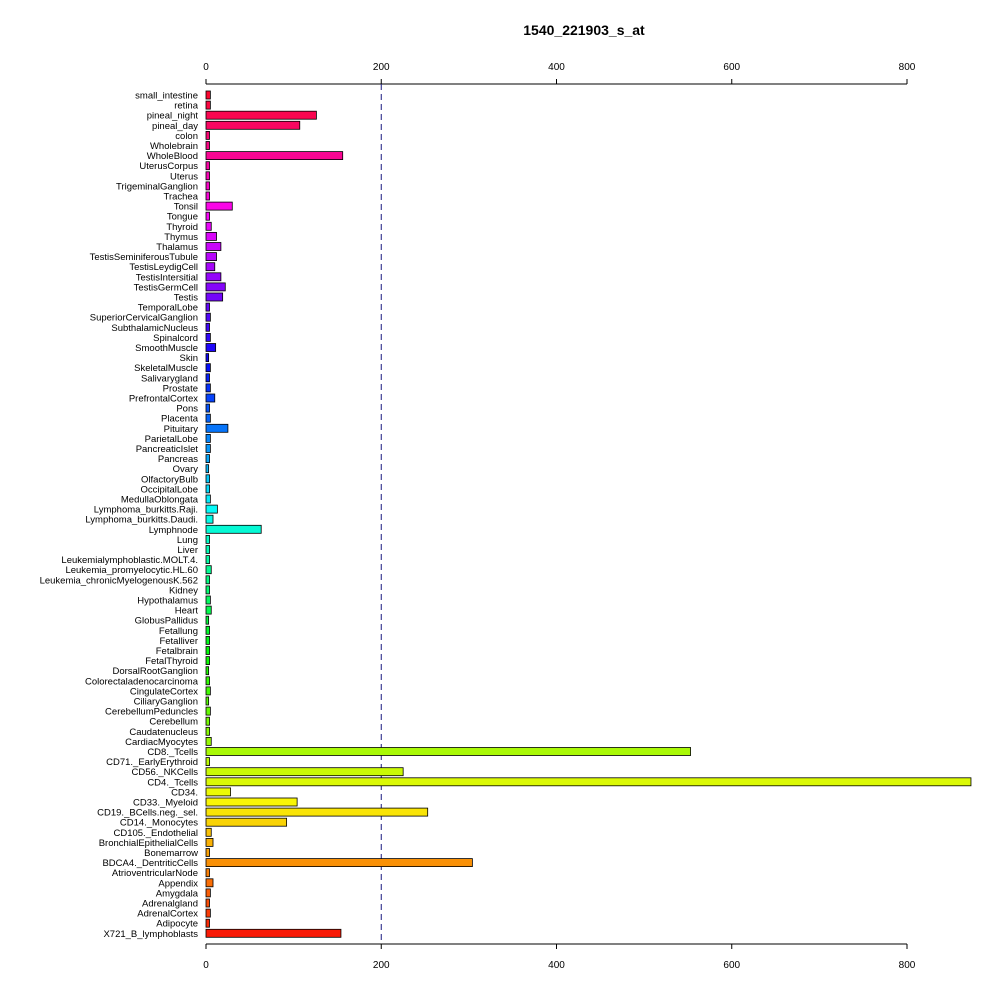 This screenshot has width=1000, height=1000. What do you see at coordinates (207, 630) in the screenshot?
I see `bar-Fetallung` at bounding box center [207, 630].